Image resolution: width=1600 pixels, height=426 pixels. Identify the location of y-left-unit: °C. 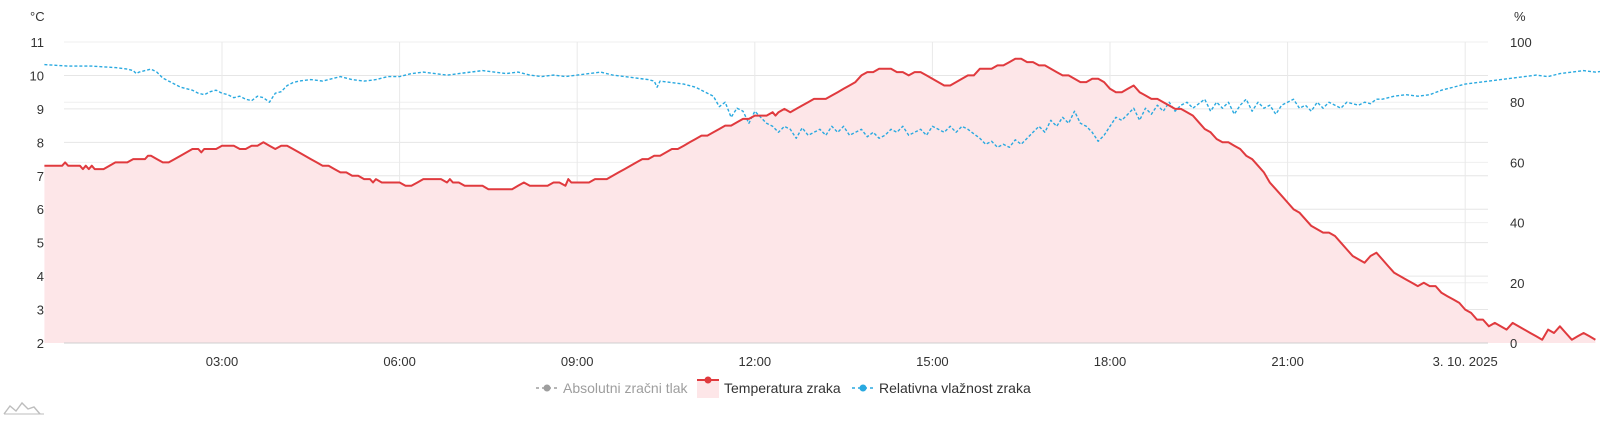
(37, 16).